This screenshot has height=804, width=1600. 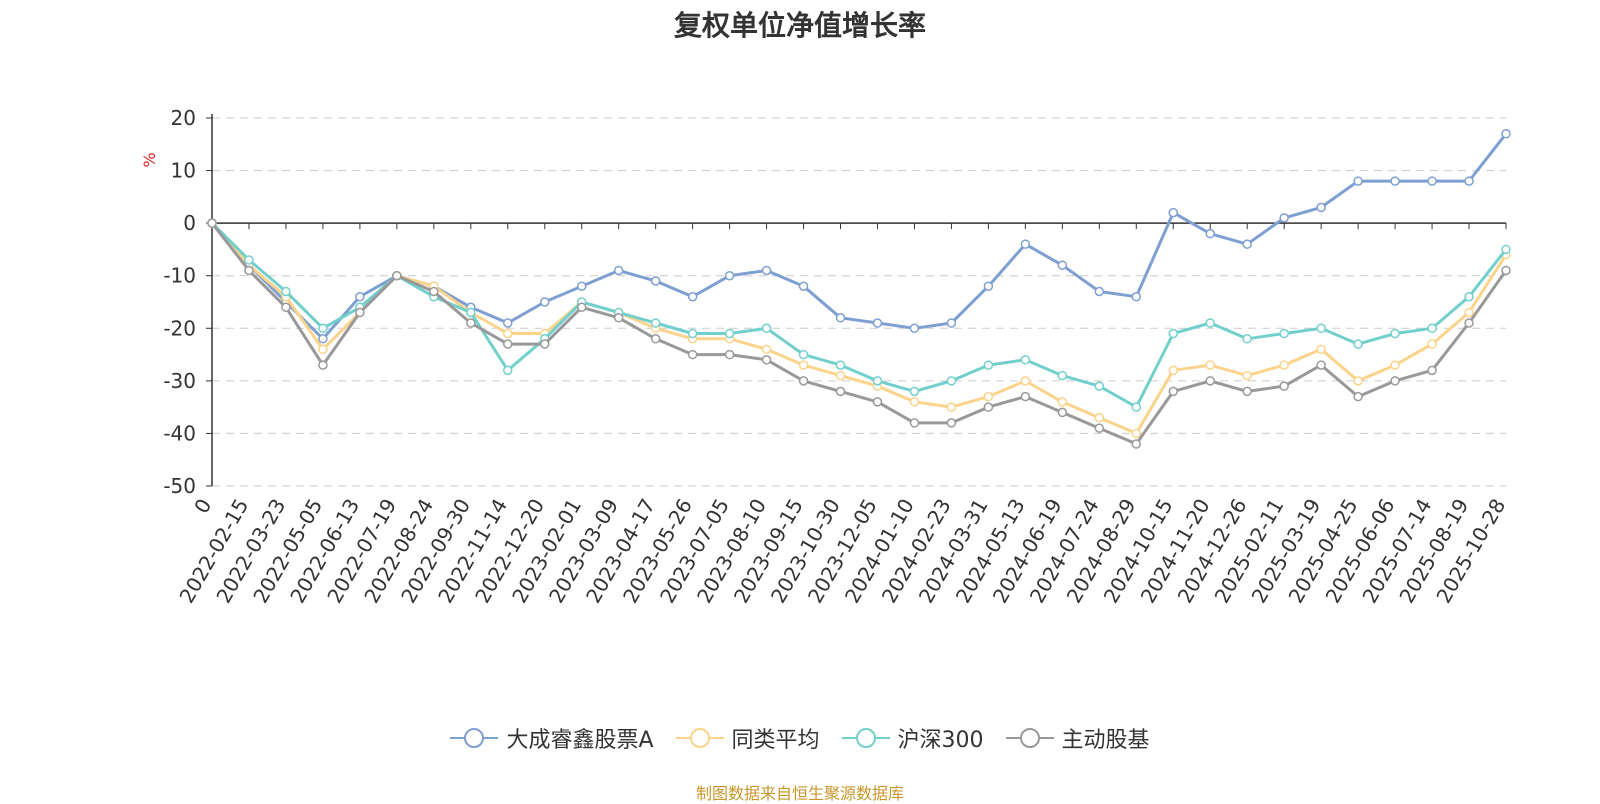 What do you see at coordinates (179, 381) in the screenshot?
I see `y-tick-label: -30` at bounding box center [179, 381].